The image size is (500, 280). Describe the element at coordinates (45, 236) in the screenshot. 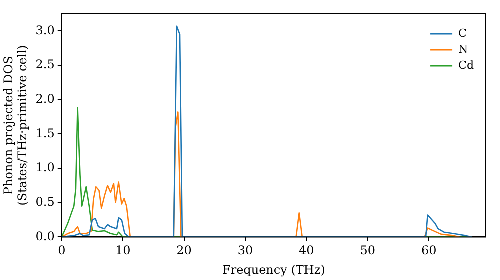

I see `y-tick-label: 0.0` at that location.